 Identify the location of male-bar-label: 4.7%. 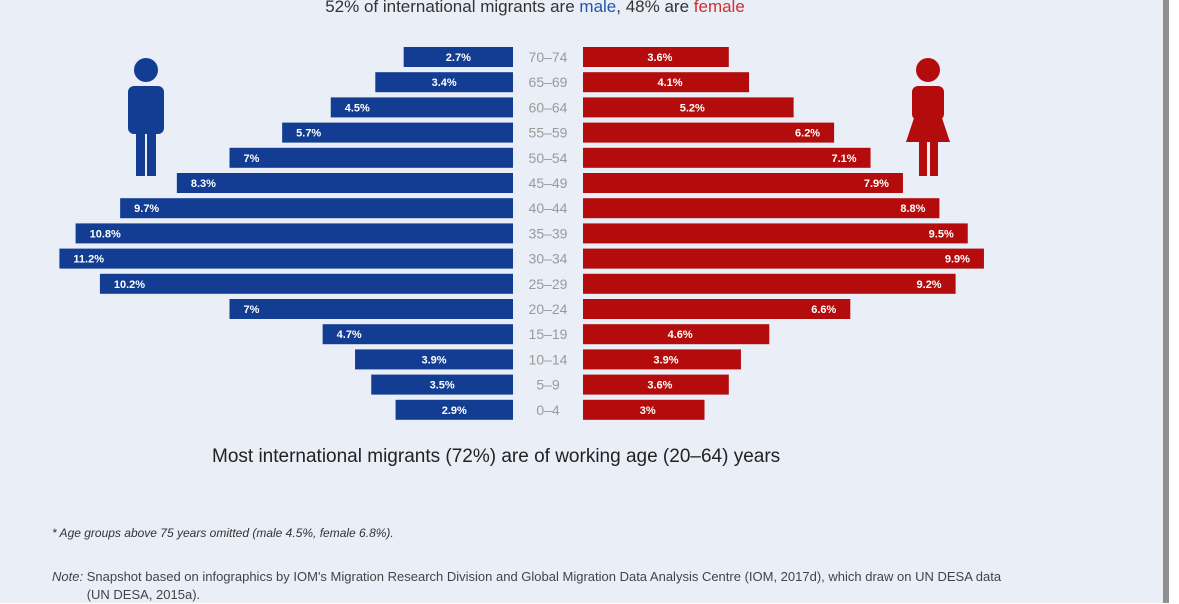
(349, 335).